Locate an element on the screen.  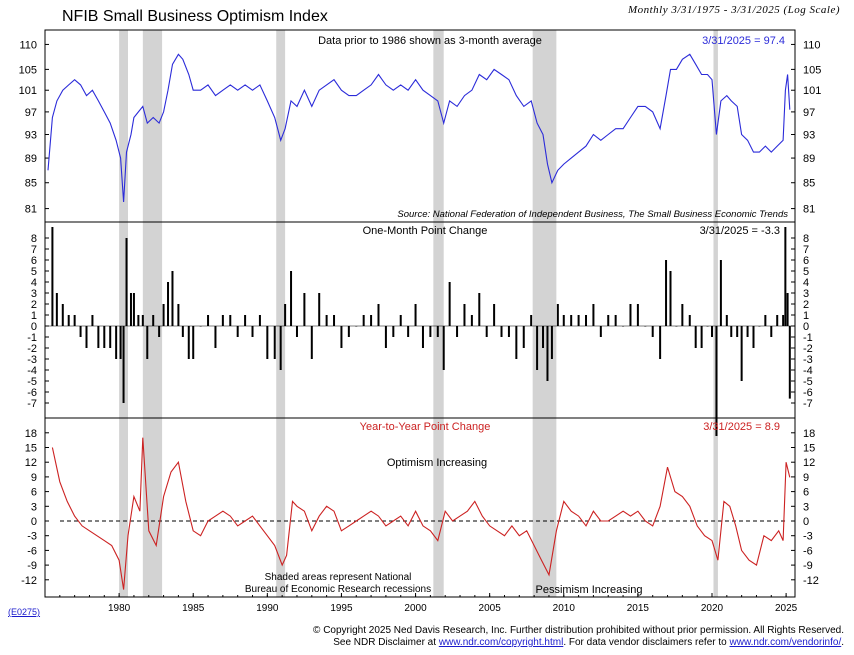
y-tick-label-left: 0 is located at coordinates (34, 522).